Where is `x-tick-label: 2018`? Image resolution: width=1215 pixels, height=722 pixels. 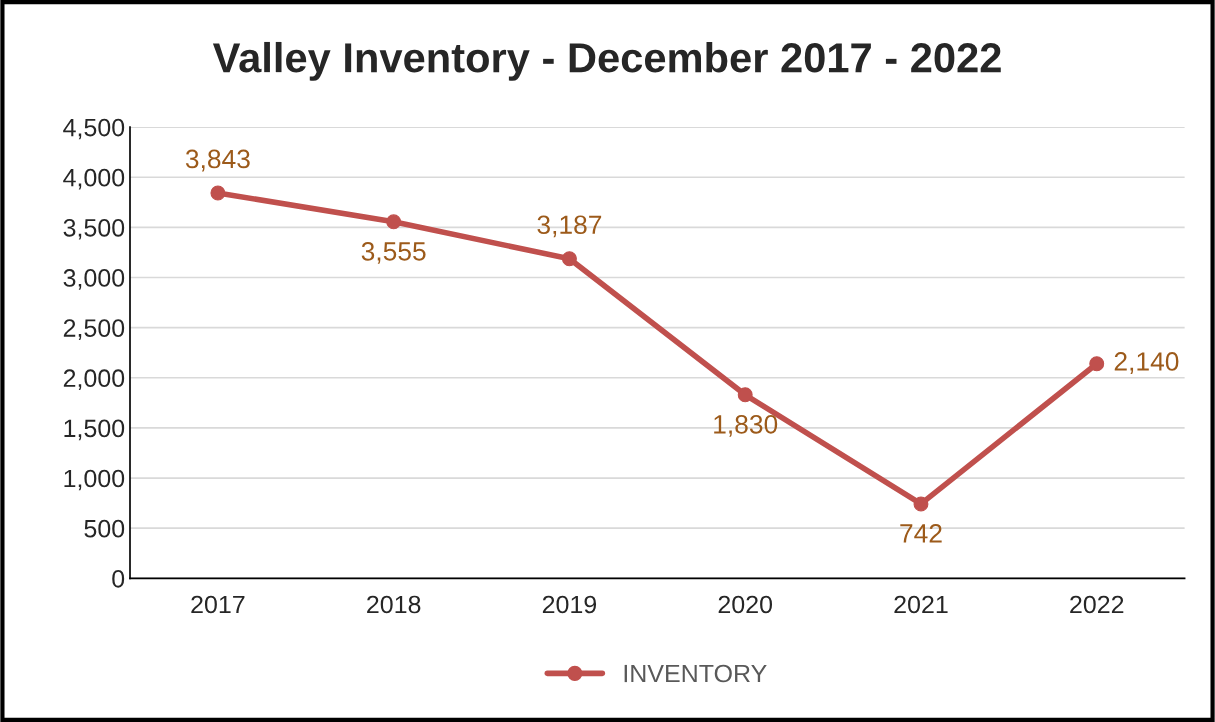
x-tick-label: 2018 is located at coordinates (394, 604).